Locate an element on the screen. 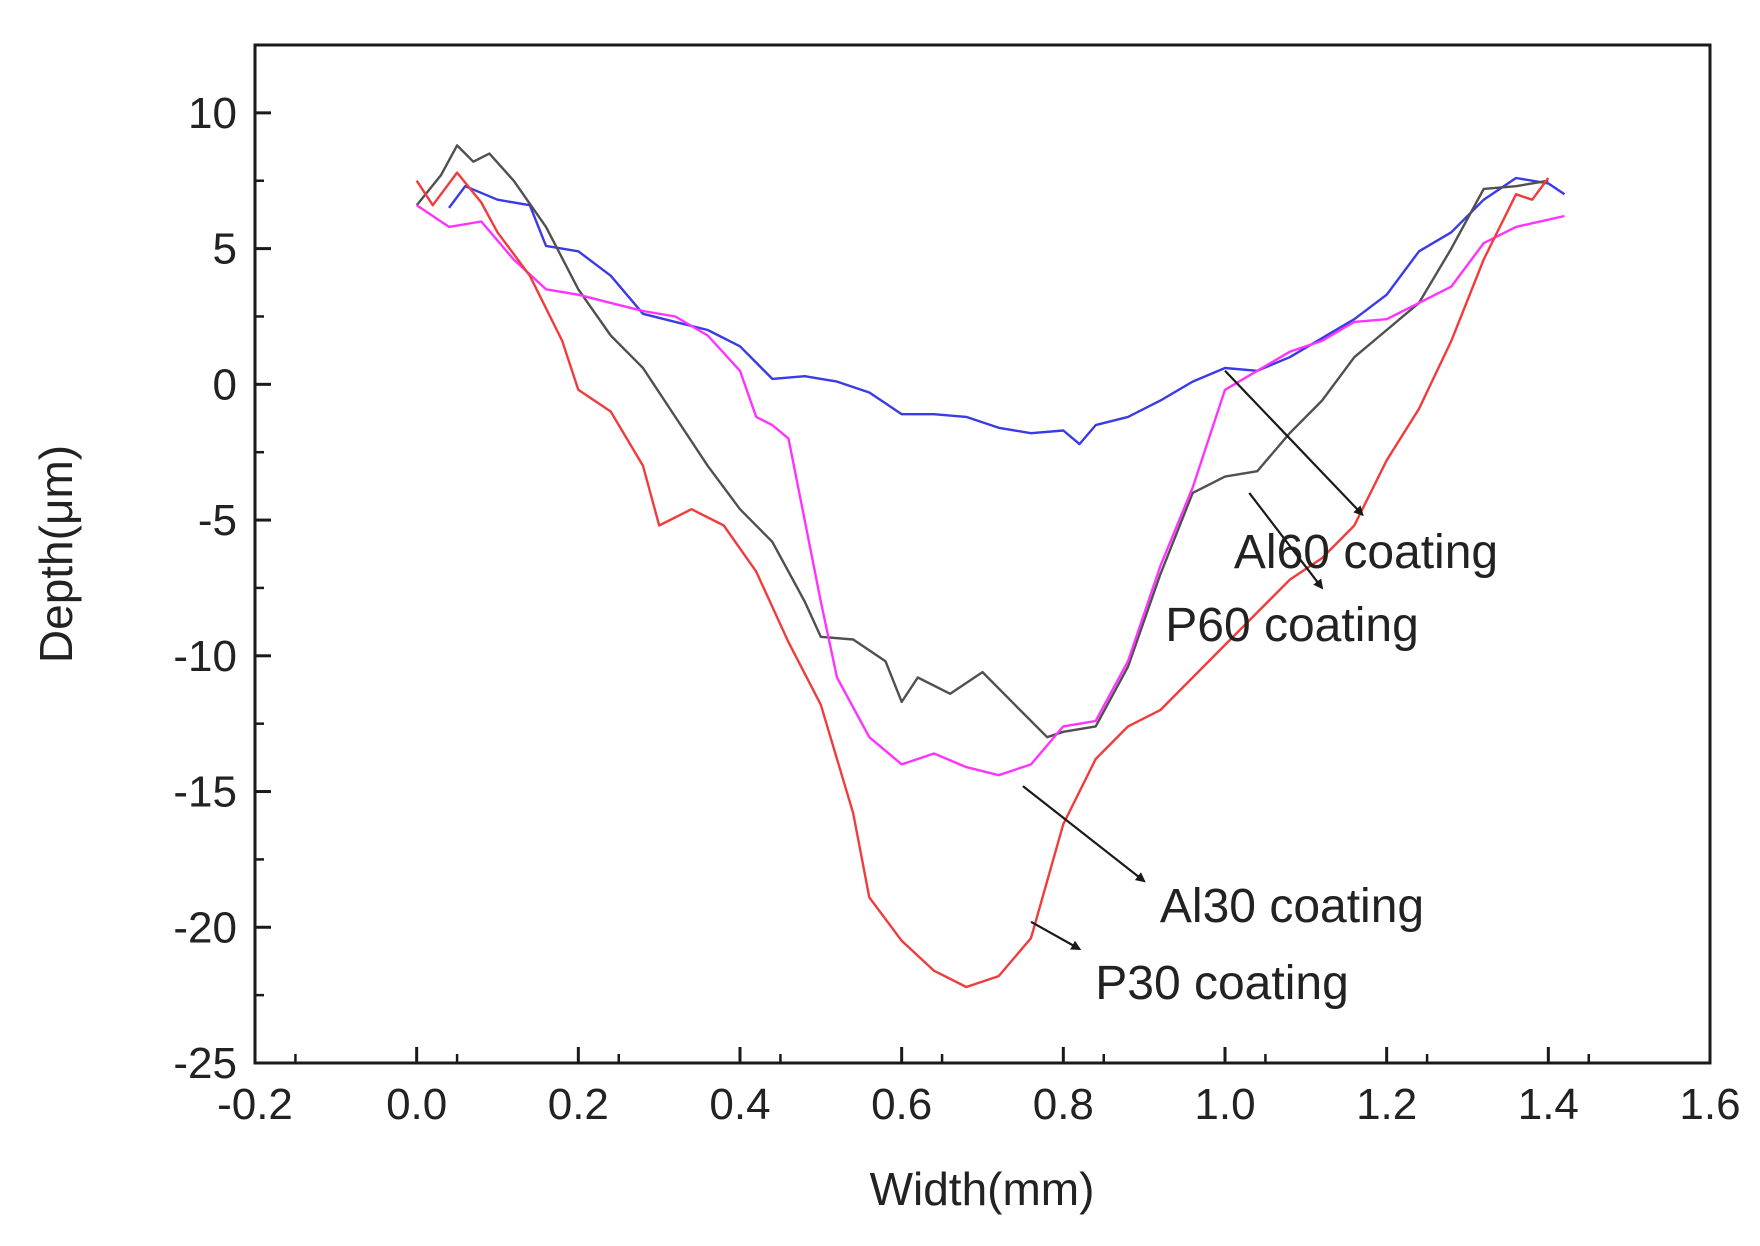  y-tick-label-1: 5 is located at coordinates (225, 249).